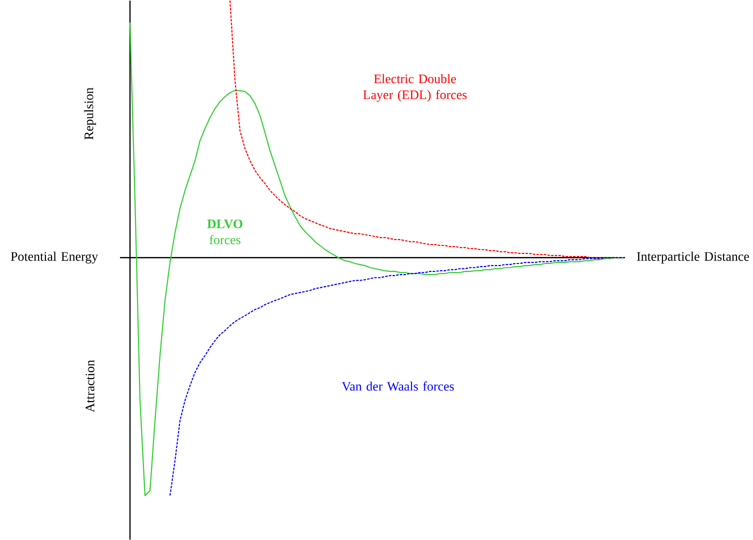  What do you see at coordinates (90, 114) in the screenshot?
I see `text: Repulsion` at bounding box center [90, 114].